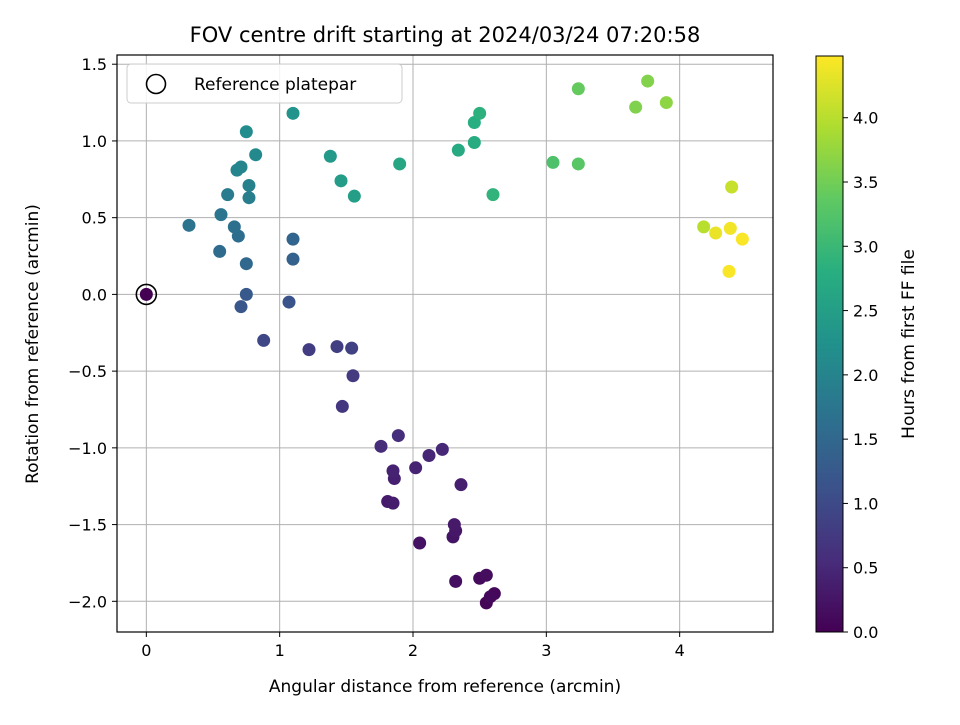 The width and height of the screenshot is (960, 725). Describe the element at coordinates (865, 568) in the screenshot. I see `colorbar-tick-label: 0.5` at that location.